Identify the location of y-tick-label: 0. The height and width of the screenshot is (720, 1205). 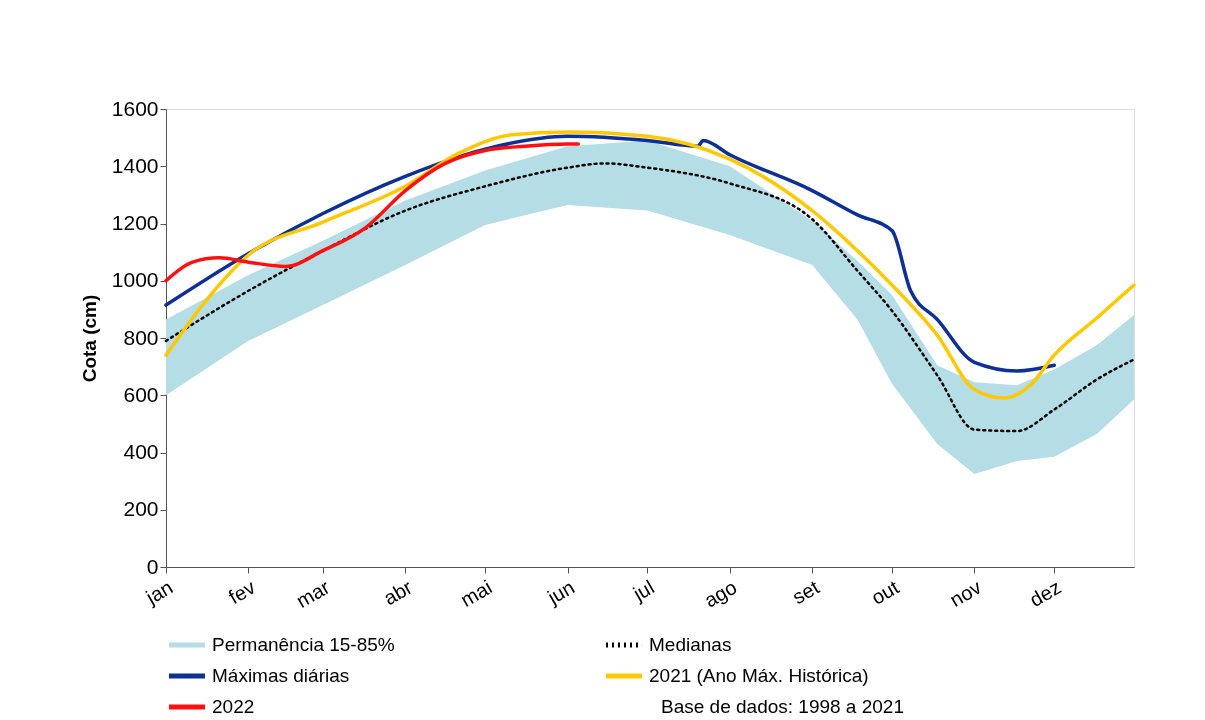
(152, 566).